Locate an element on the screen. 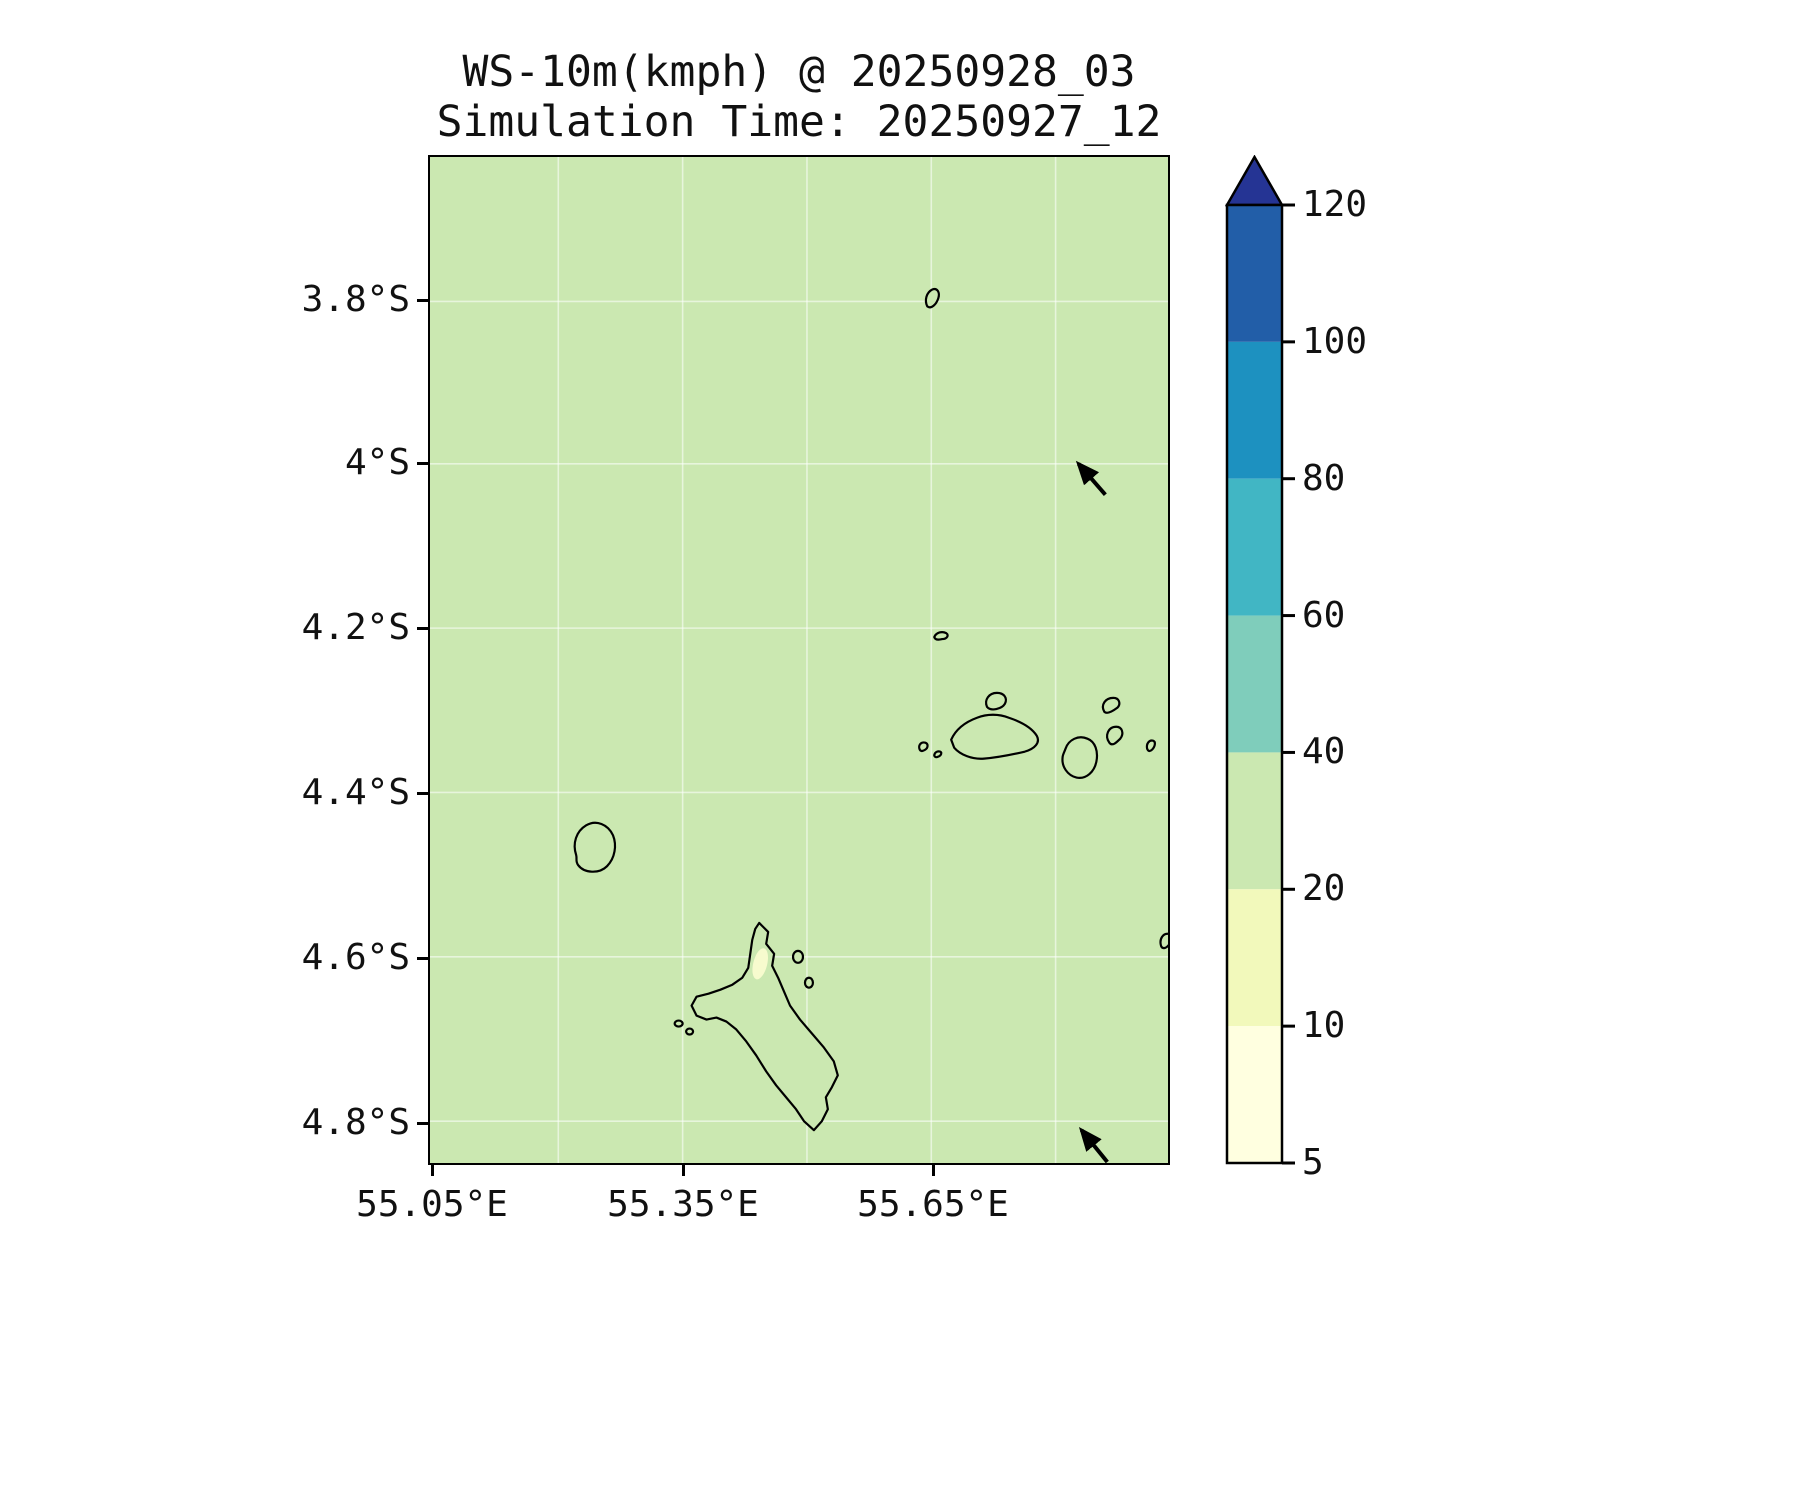 The height and width of the screenshot is (1500, 1800). wind-arrows is located at coordinates (1092, 811).